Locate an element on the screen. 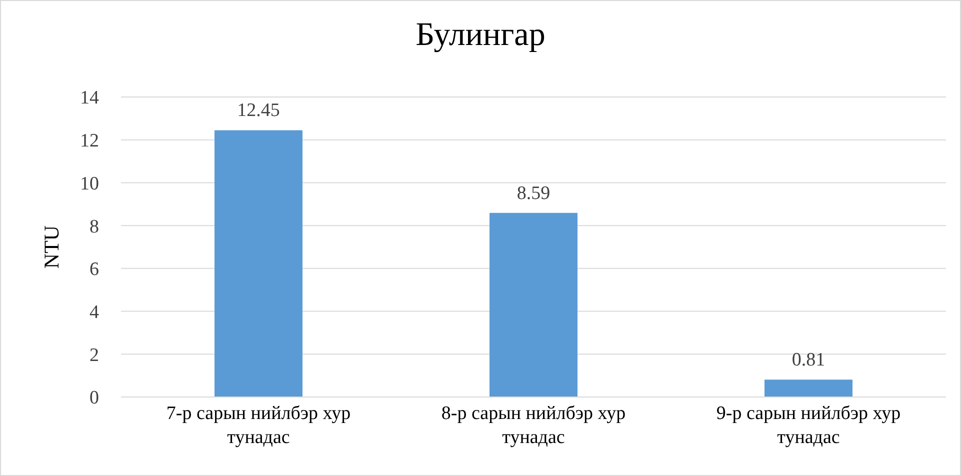  y-tick-label: 8 is located at coordinates (94, 227).